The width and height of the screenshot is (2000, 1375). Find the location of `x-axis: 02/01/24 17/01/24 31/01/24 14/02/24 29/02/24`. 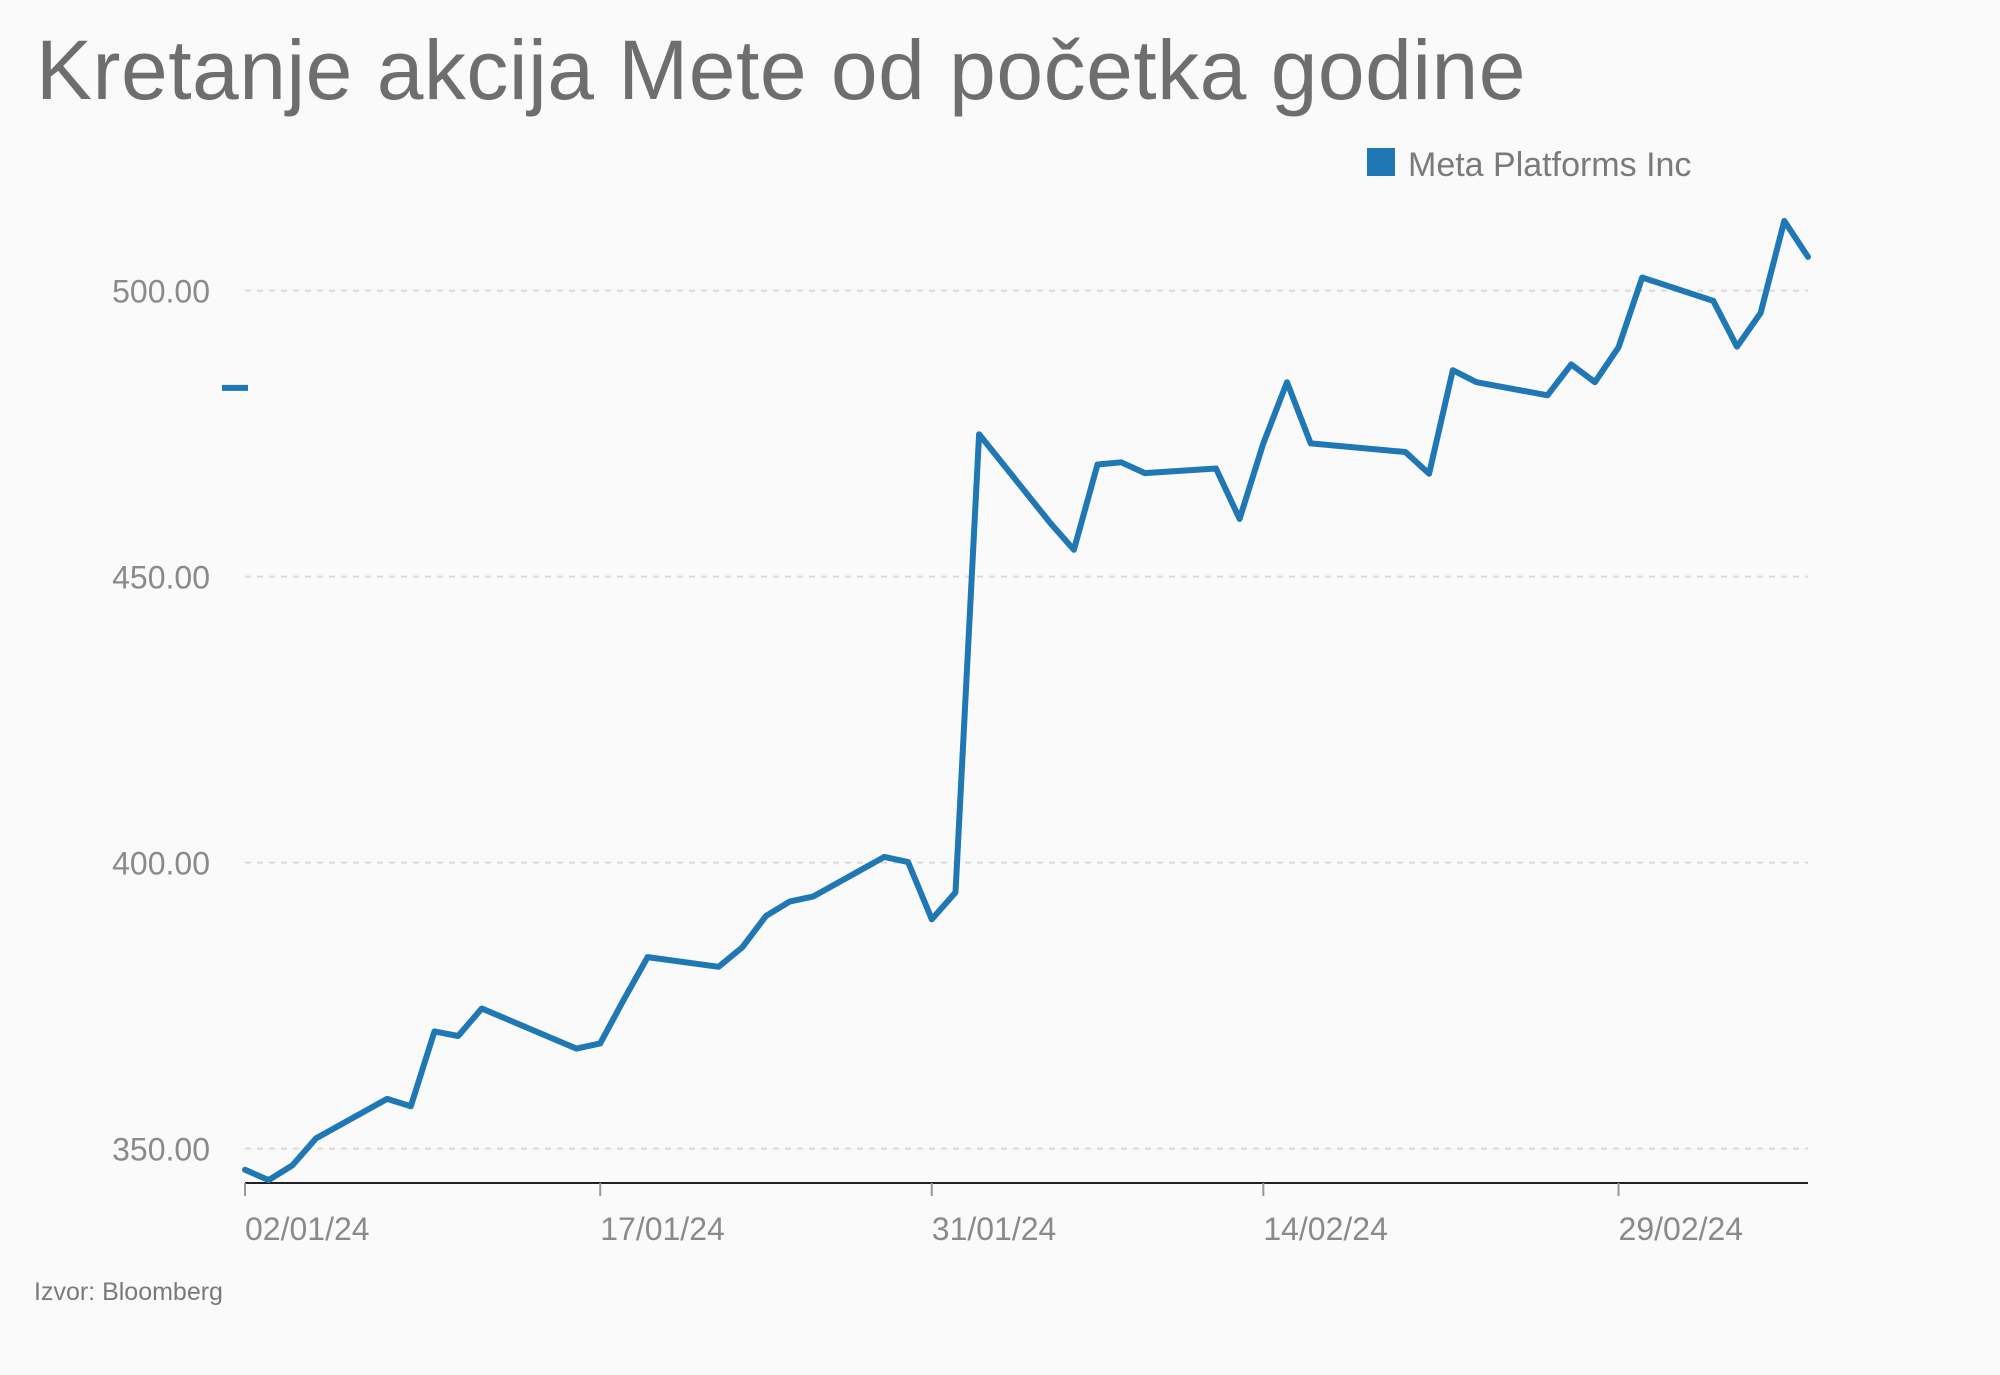

x-axis: 02/01/24 17/01/24 31/01/24 14/02/24 29/02/24 is located at coordinates (1026, 1214).